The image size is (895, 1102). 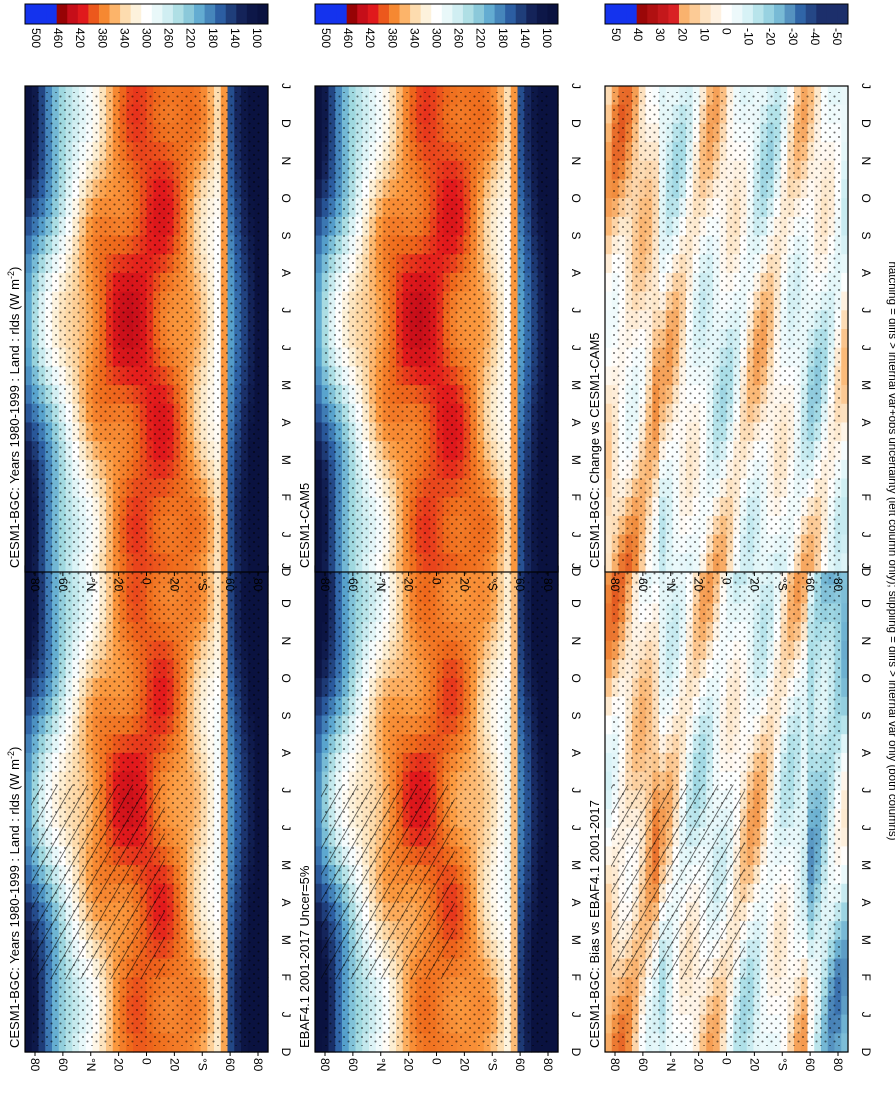 I want to click on colorbar-tick-label: 220, so click(x=481, y=38).